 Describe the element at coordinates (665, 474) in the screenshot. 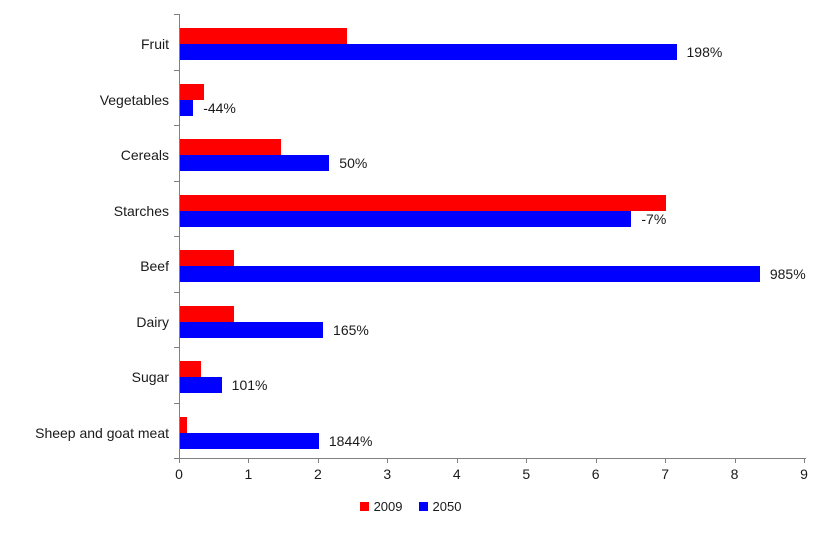

I see `x-tick-label: 7` at that location.